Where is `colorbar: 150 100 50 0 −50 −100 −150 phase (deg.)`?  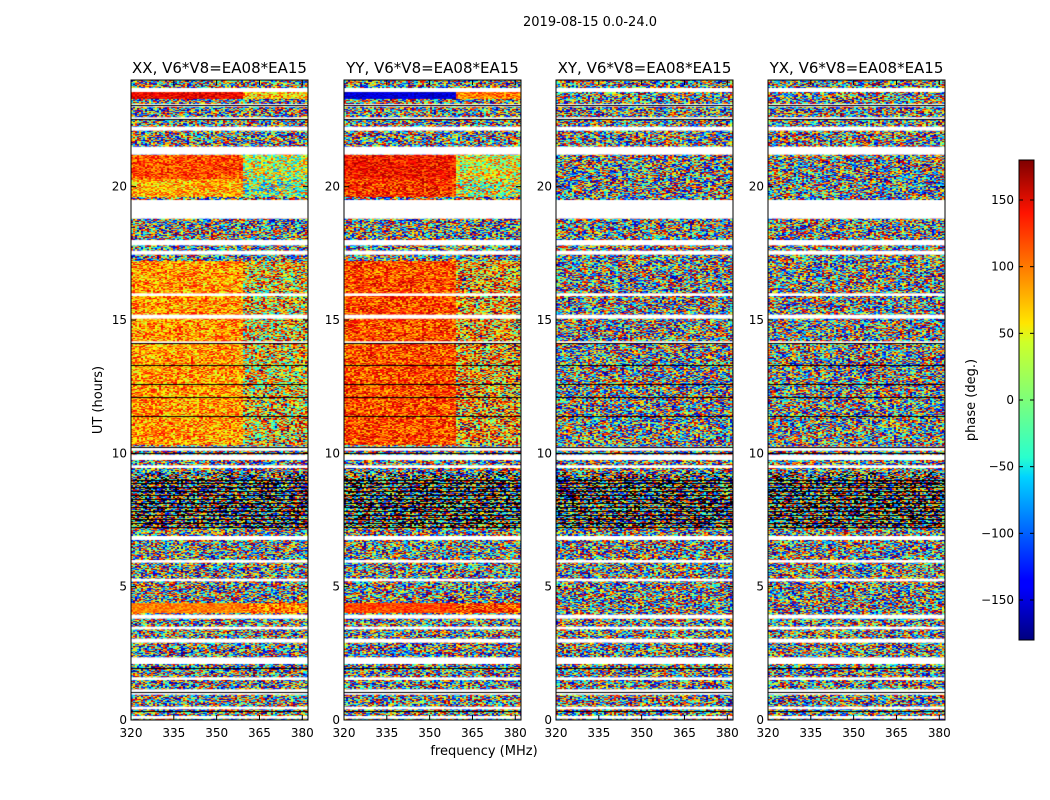
colorbar: 150 100 50 0 −50 −100 −150 phase (deg.) is located at coordinates (999, 400).